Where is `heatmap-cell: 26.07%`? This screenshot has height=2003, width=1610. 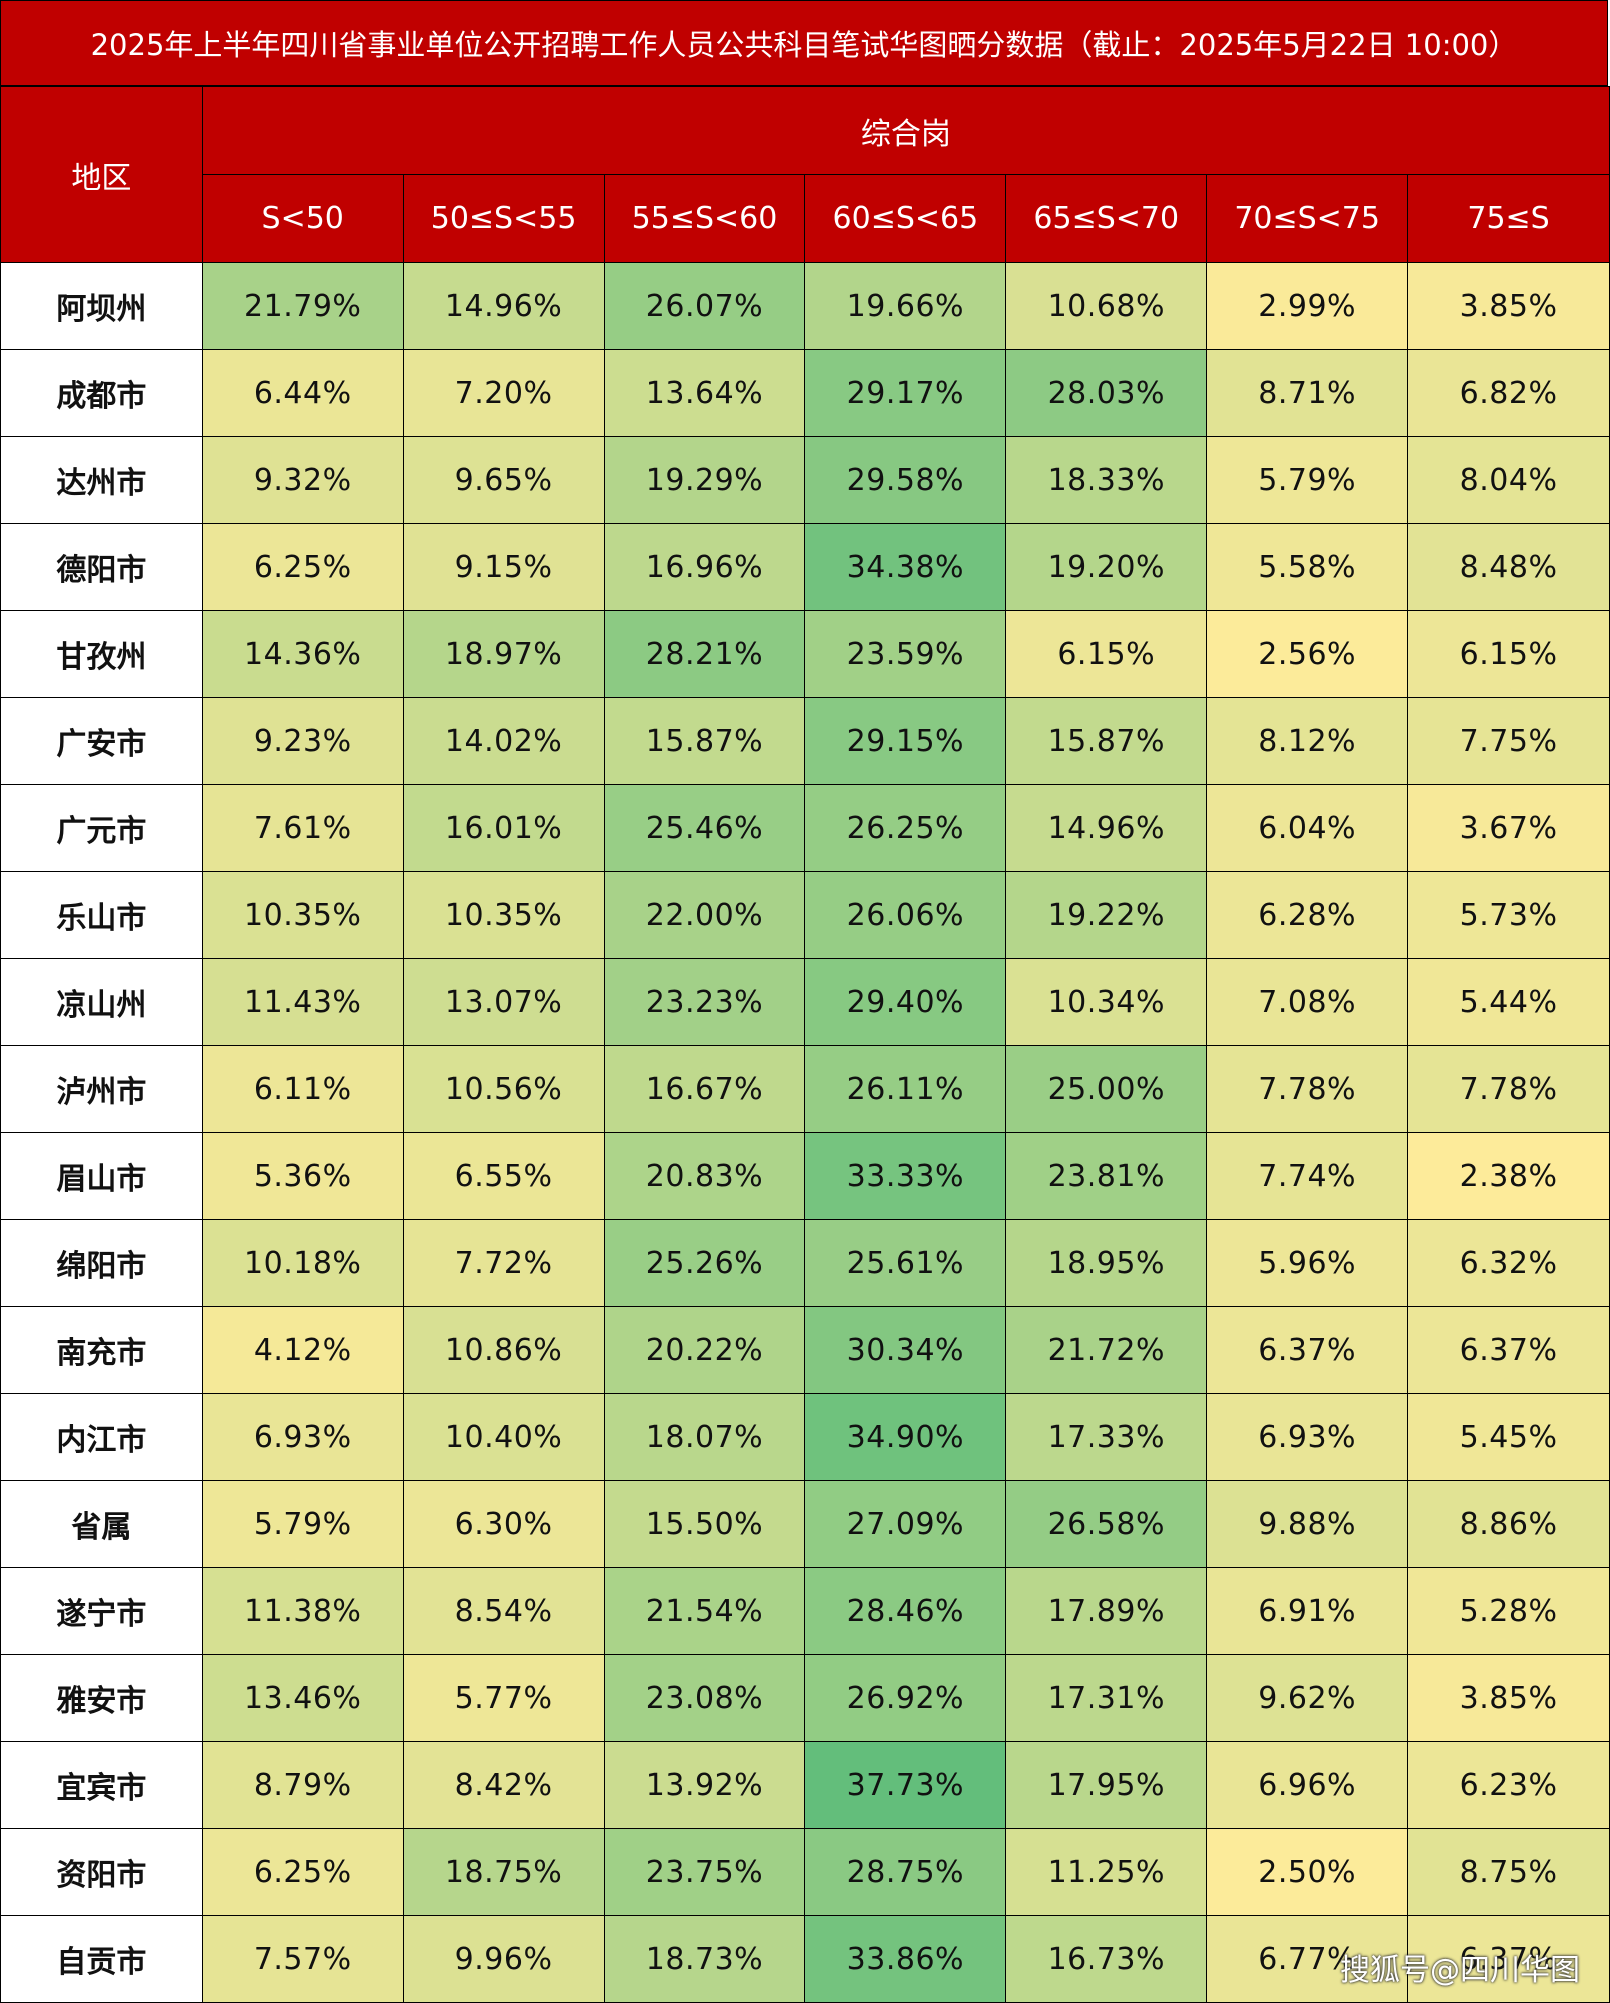 heatmap-cell: 26.07% is located at coordinates (704, 306).